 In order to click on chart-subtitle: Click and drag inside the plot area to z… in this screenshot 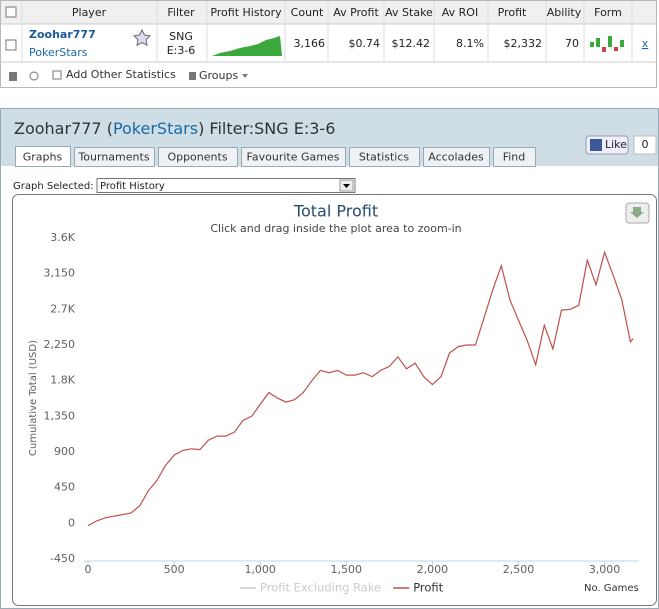, I will do `click(335, 228)`.